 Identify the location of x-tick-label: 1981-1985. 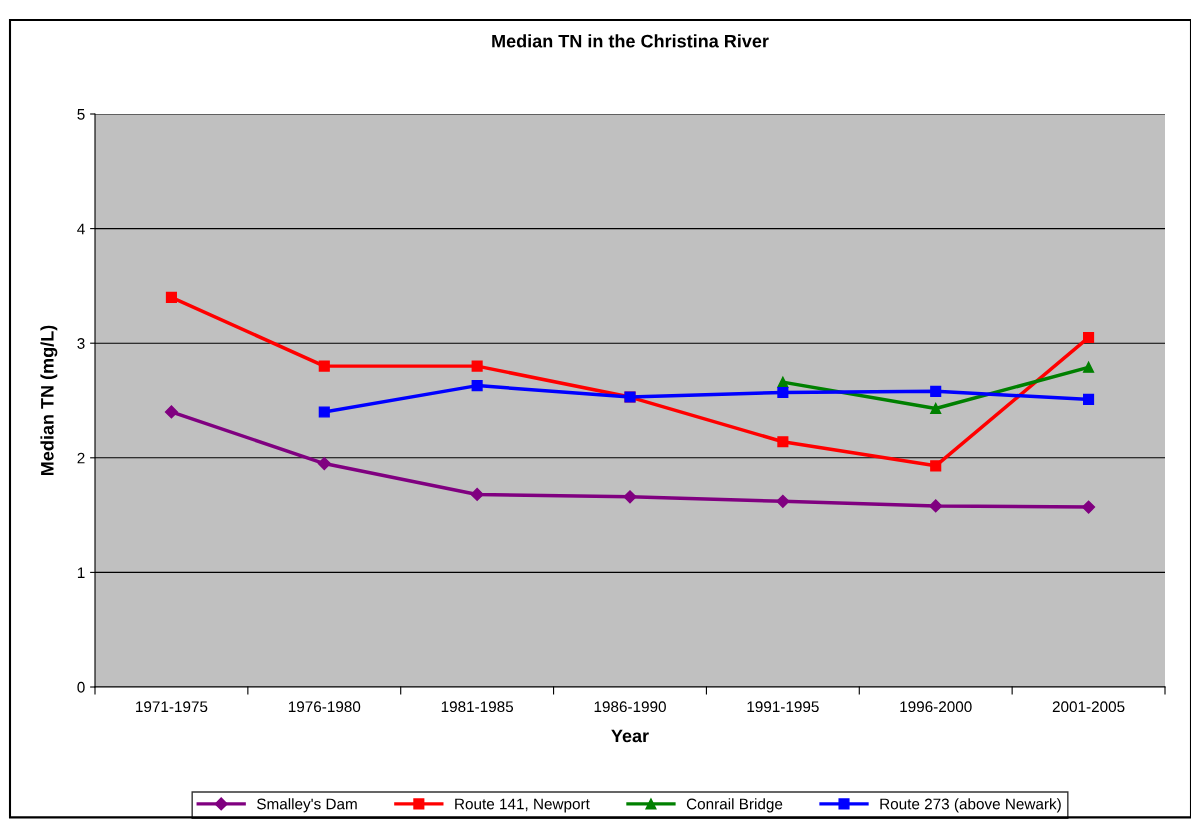
(477, 707).